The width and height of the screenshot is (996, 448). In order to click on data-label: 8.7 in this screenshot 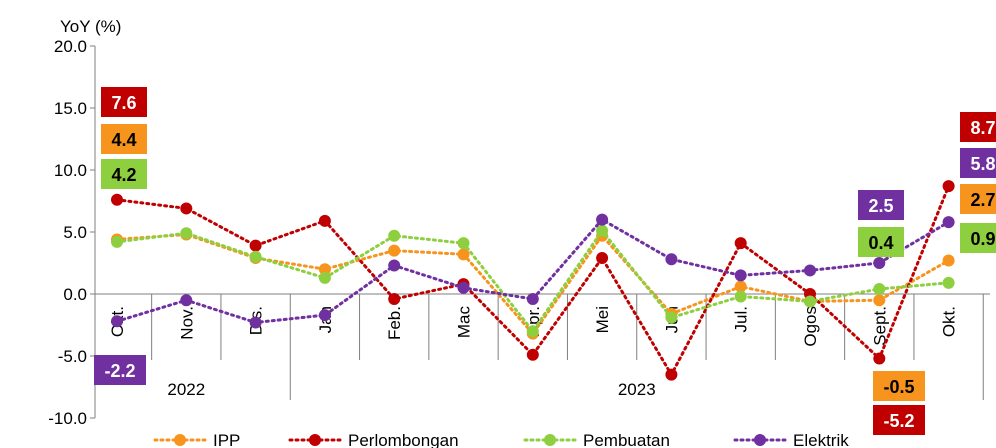, I will do `click(982, 128)`.